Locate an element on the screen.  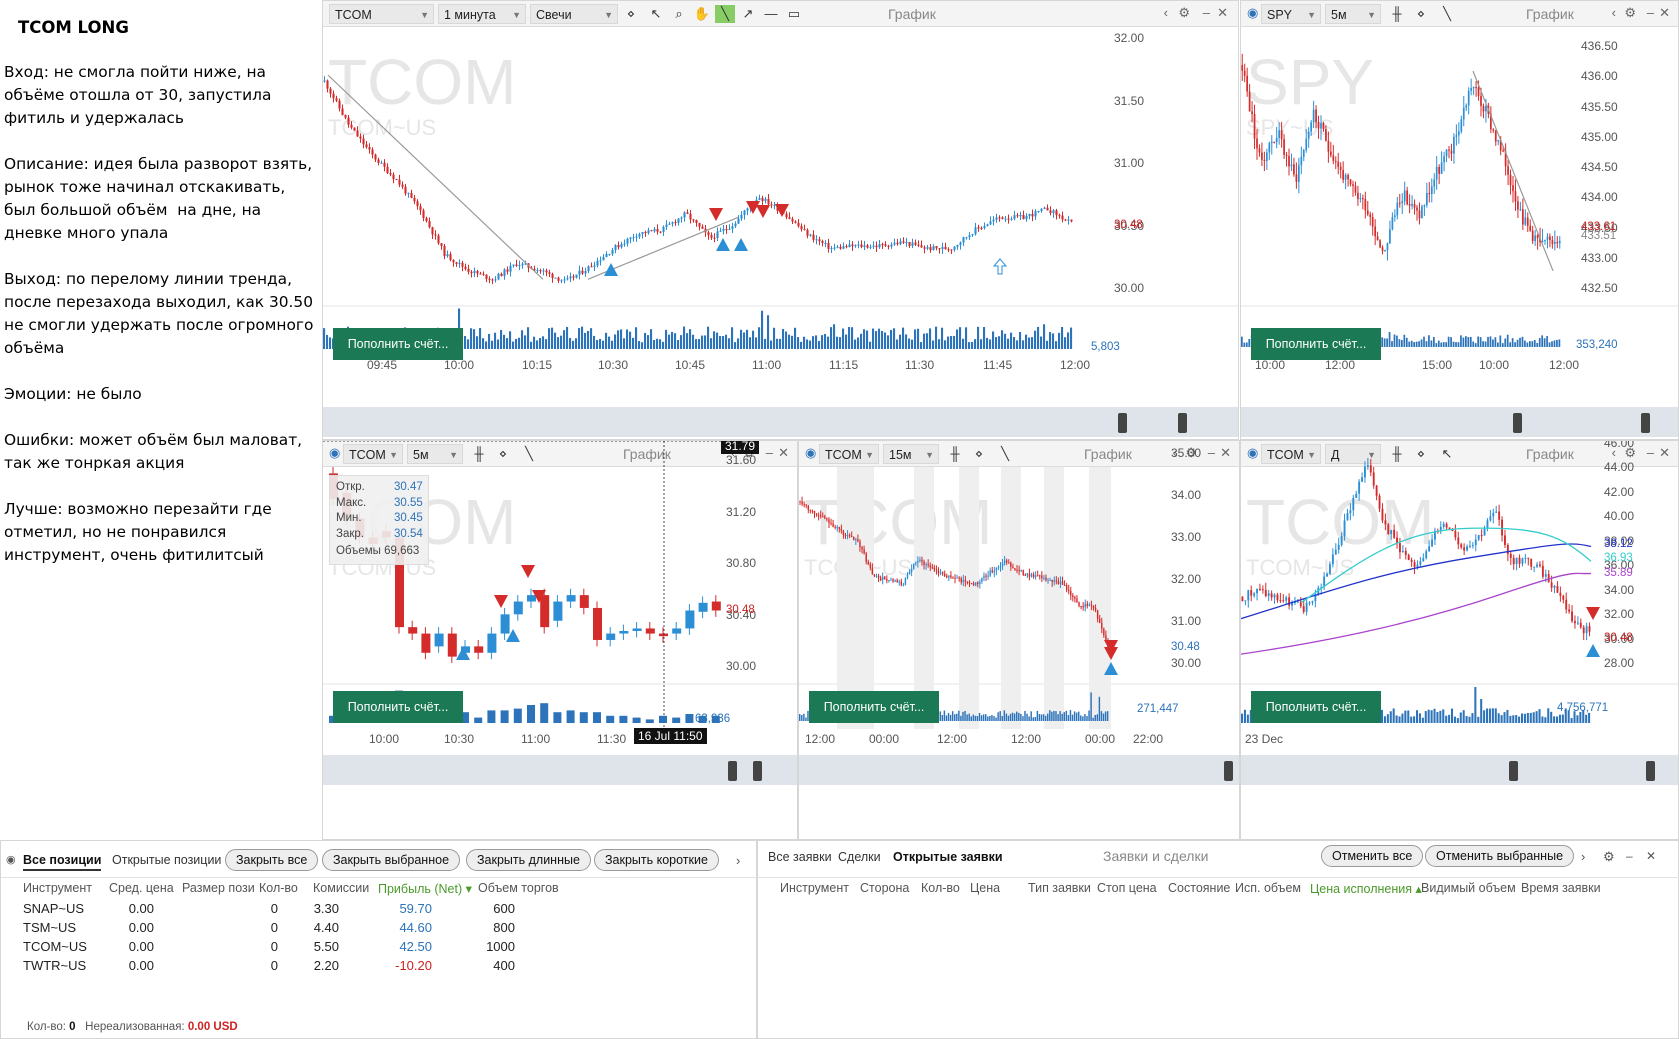
col-filled-volume: Исп. объем is located at coordinates (1268, 888).